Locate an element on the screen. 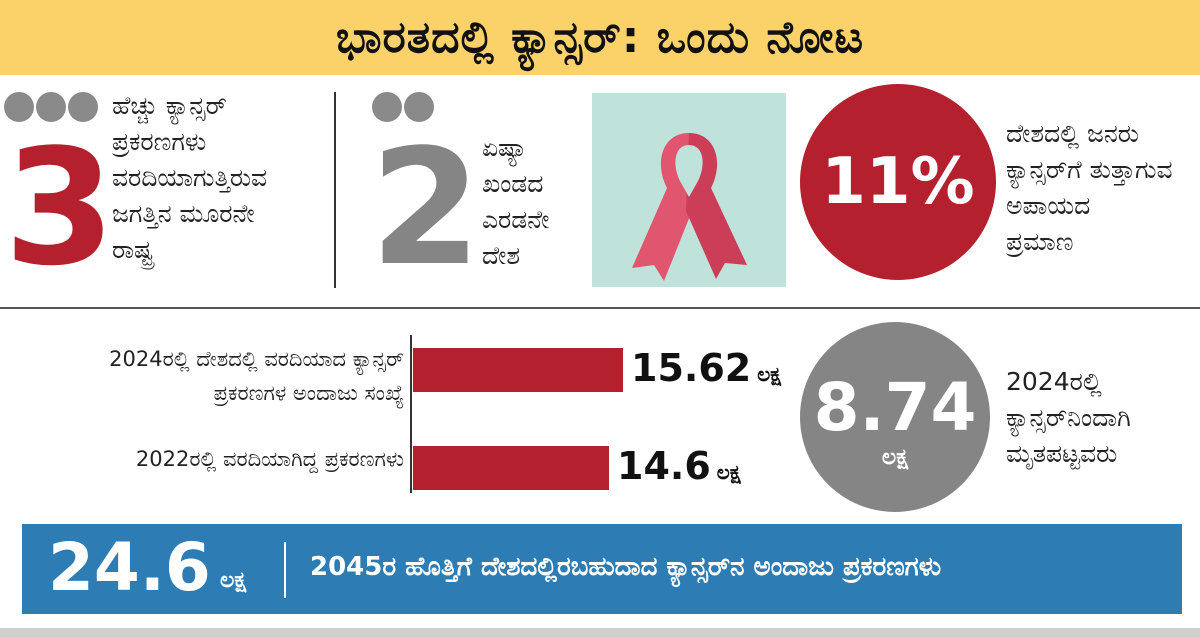  desc-line: ಪ್ರಮಾಣ is located at coordinates (1040, 241).